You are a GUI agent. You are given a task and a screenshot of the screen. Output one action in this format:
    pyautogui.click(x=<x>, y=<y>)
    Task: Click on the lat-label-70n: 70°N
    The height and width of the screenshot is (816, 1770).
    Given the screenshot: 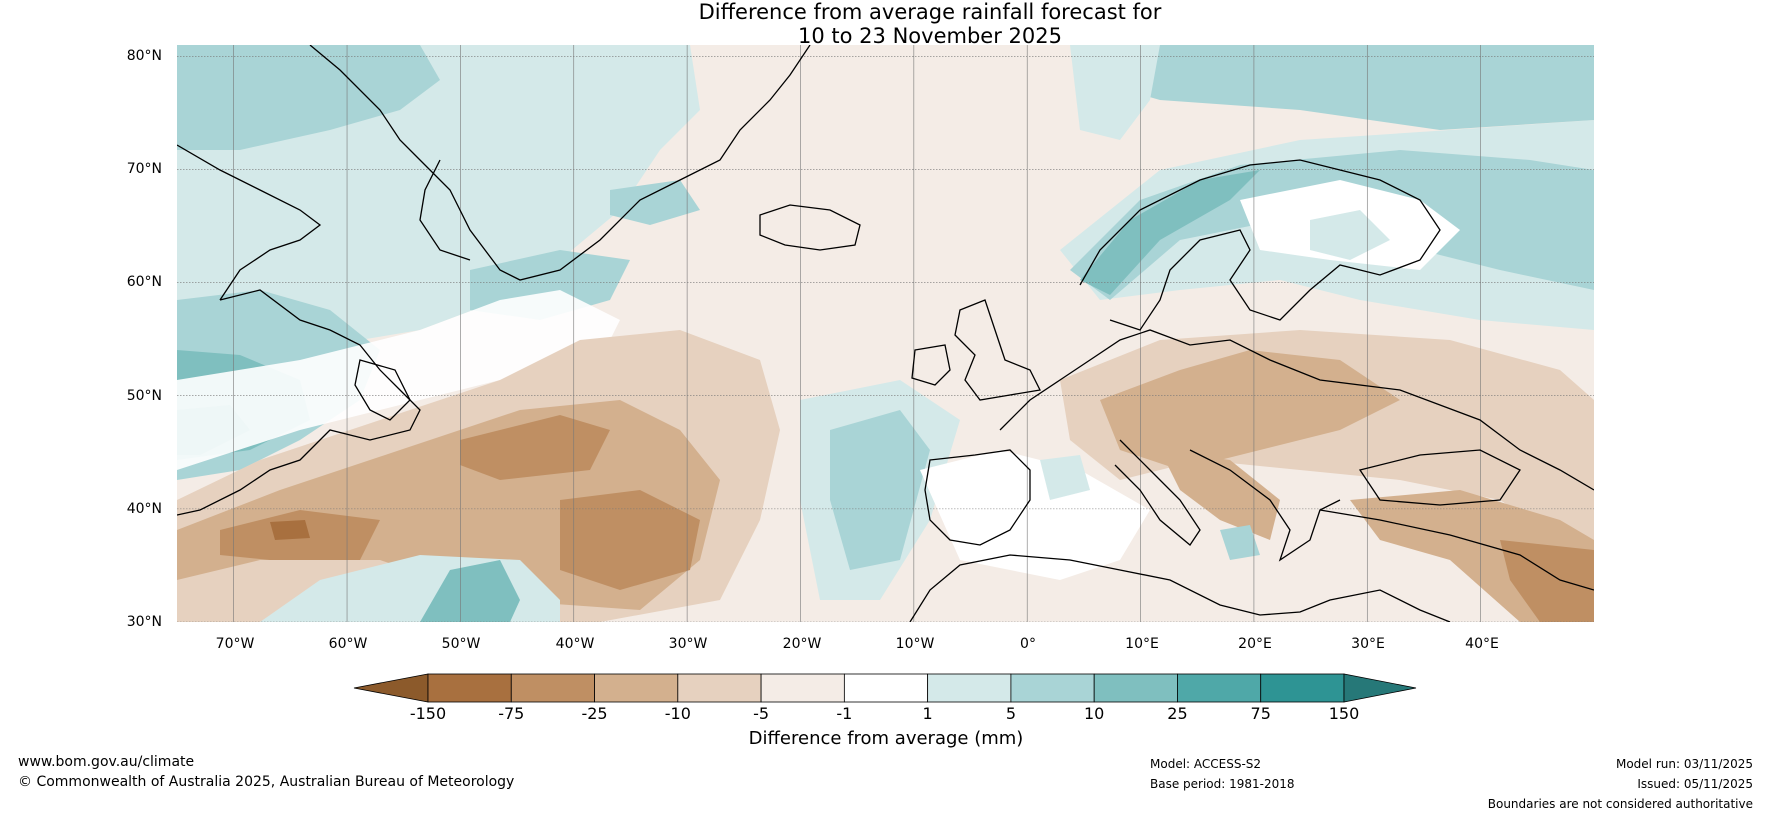 What is the action you would take?
    pyautogui.click(x=144, y=169)
    